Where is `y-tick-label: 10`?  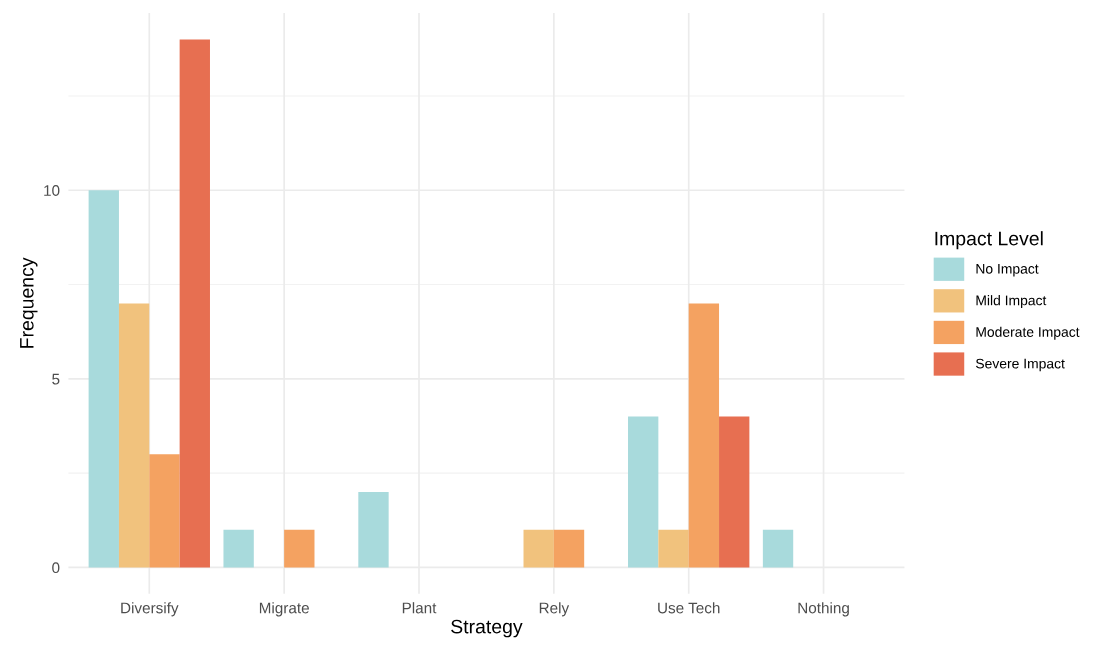
y-tick-label: 10 is located at coordinates (52, 190).